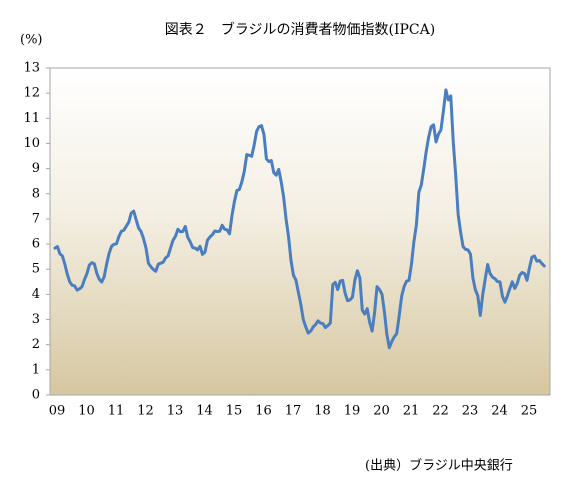  Describe the element at coordinates (470, 411) in the screenshot. I see `x-tick-label: 23` at that location.